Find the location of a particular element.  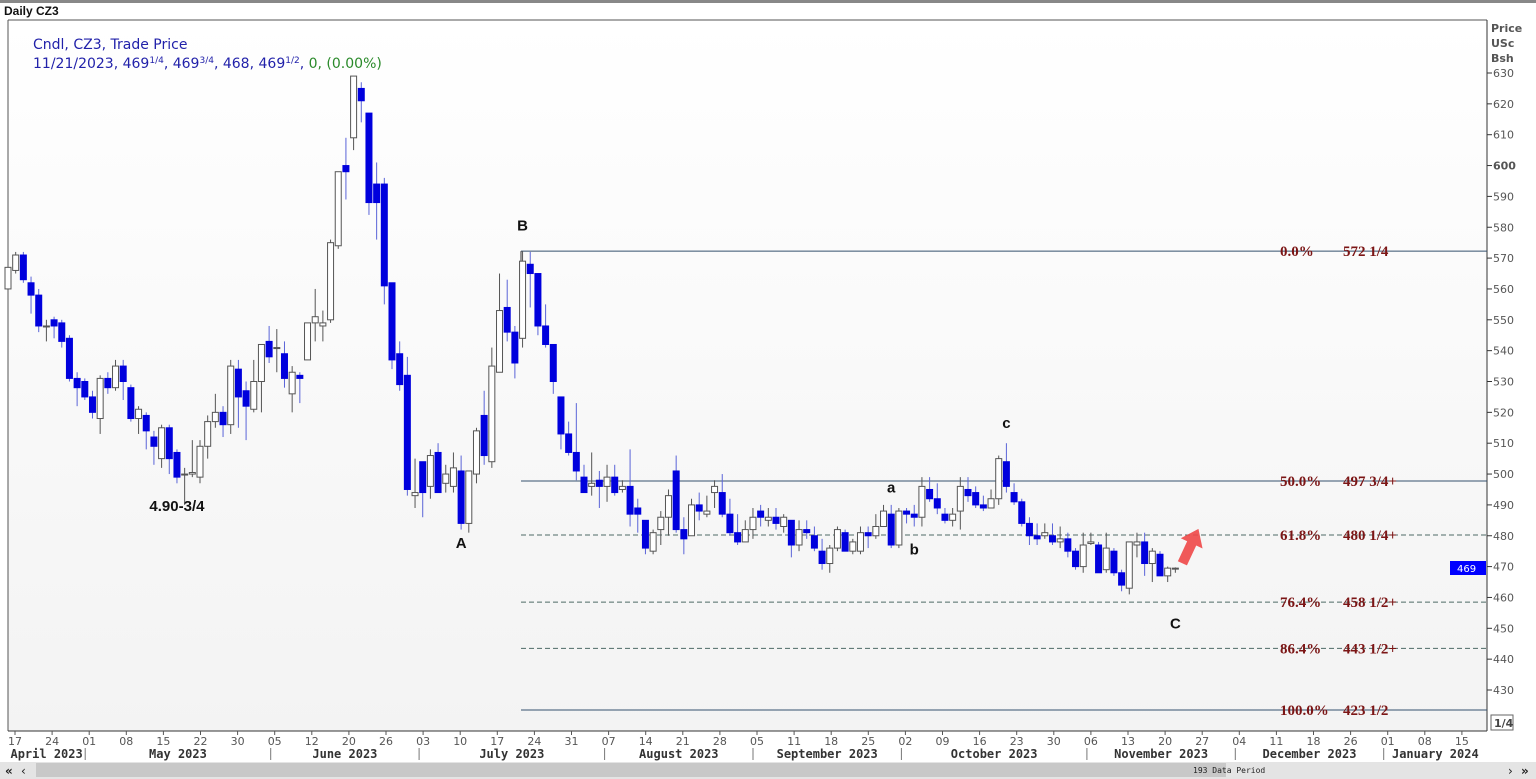

legend-high-frac: 3/4 is located at coordinates (206, 61).